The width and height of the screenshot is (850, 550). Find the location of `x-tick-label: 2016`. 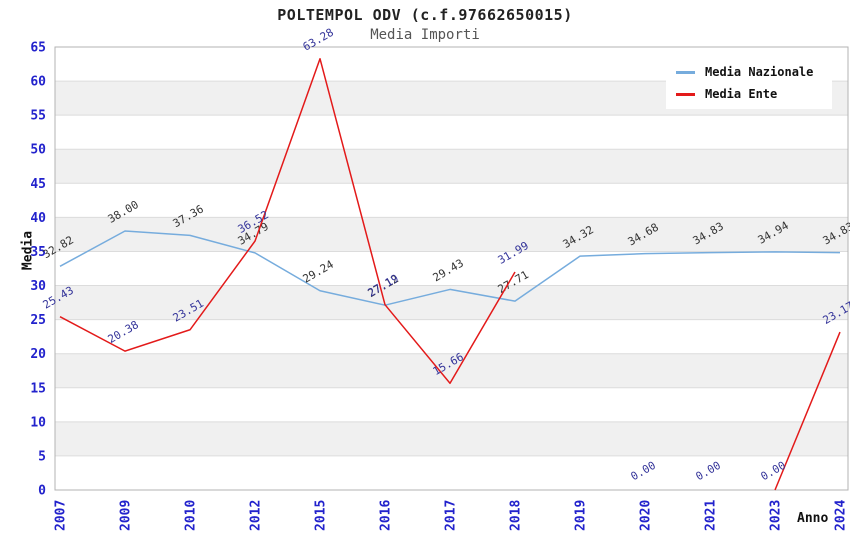

x-tick-label: 2016 is located at coordinates (386, 515).